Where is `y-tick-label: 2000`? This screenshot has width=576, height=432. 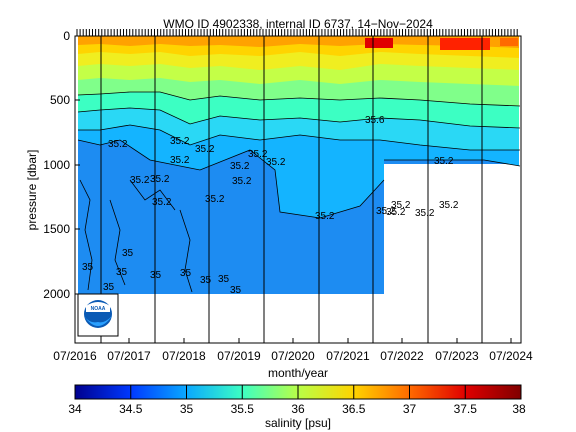 y-tick-label: 2000 is located at coordinates (56, 294).